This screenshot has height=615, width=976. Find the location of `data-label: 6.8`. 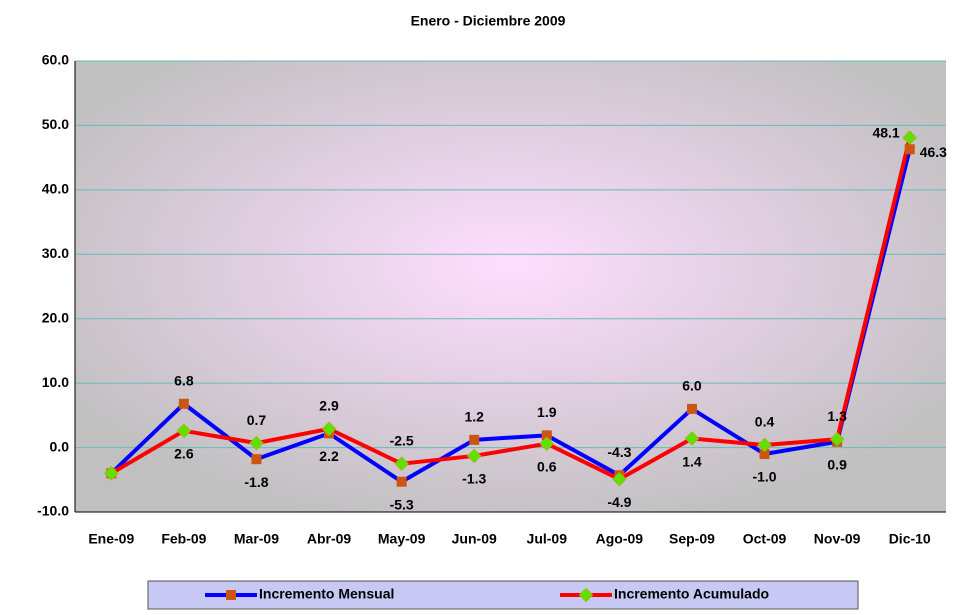

data-label: 6.8 is located at coordinates (184, 380).